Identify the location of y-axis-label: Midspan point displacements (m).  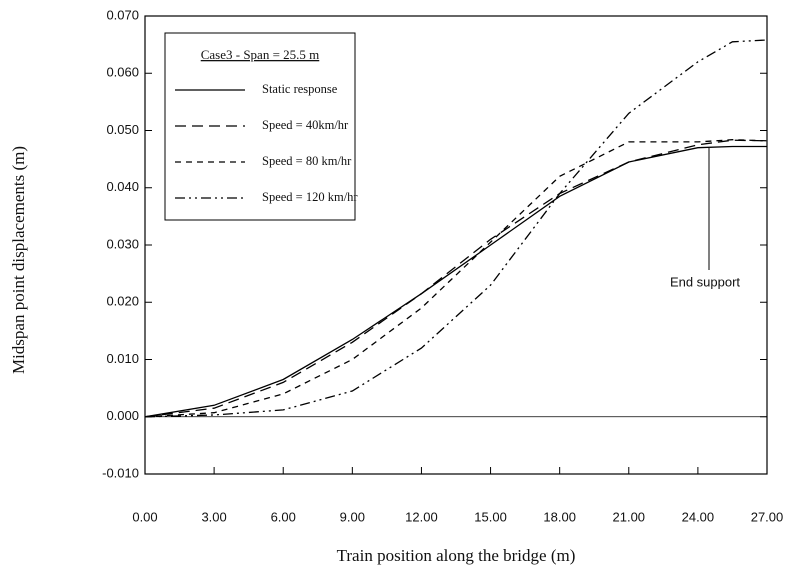
(18, 260).